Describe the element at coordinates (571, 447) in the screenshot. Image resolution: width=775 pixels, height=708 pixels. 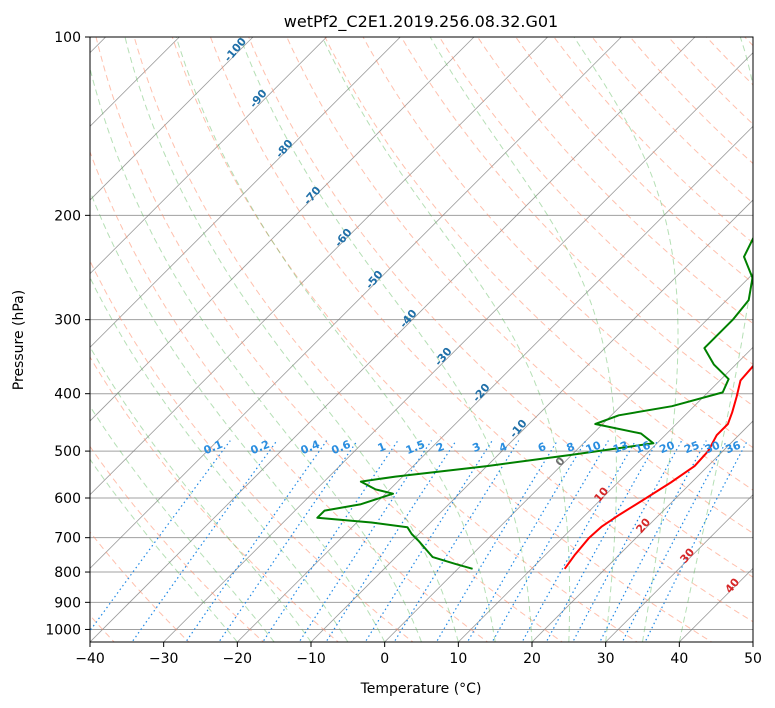
I see `mixing-ratio-label: 8` at that location.